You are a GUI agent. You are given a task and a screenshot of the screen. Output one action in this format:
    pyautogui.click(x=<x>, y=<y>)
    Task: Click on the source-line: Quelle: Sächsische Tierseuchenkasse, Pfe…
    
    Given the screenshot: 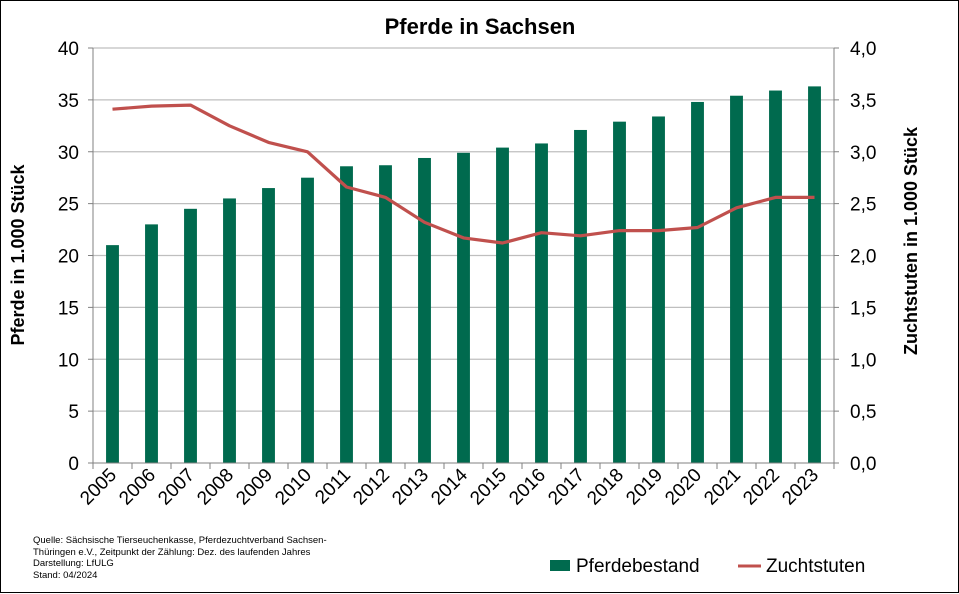 What is the action you would take?
    pyautogui.click(x=180, y=540)
    